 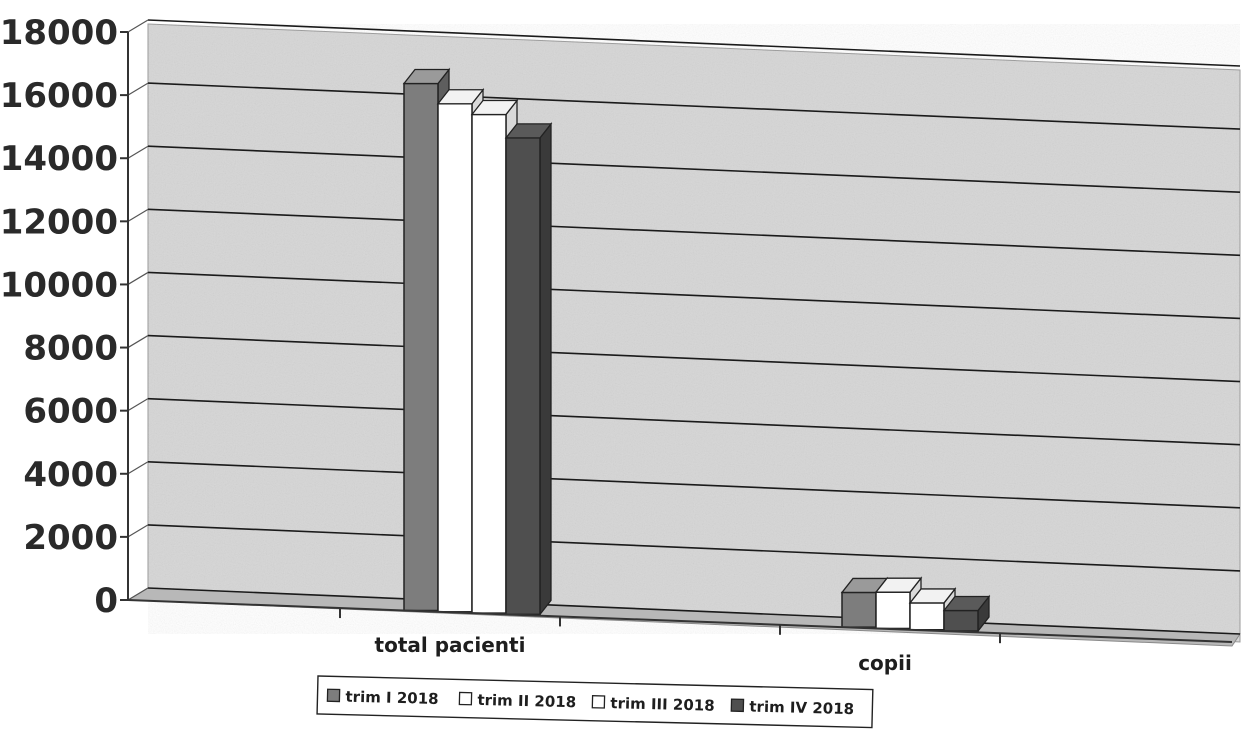 I want to click on bar-side-face, so click(x=545, y=369).